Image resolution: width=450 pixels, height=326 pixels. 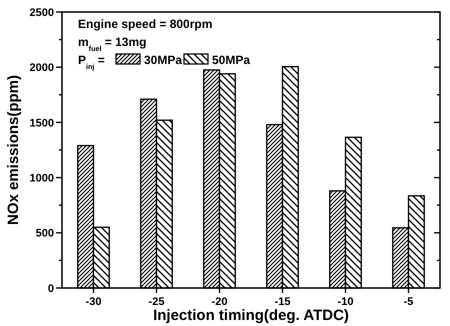 I want to click on legend-title: P$_{inj}$ =, so click(x=91, y=61).